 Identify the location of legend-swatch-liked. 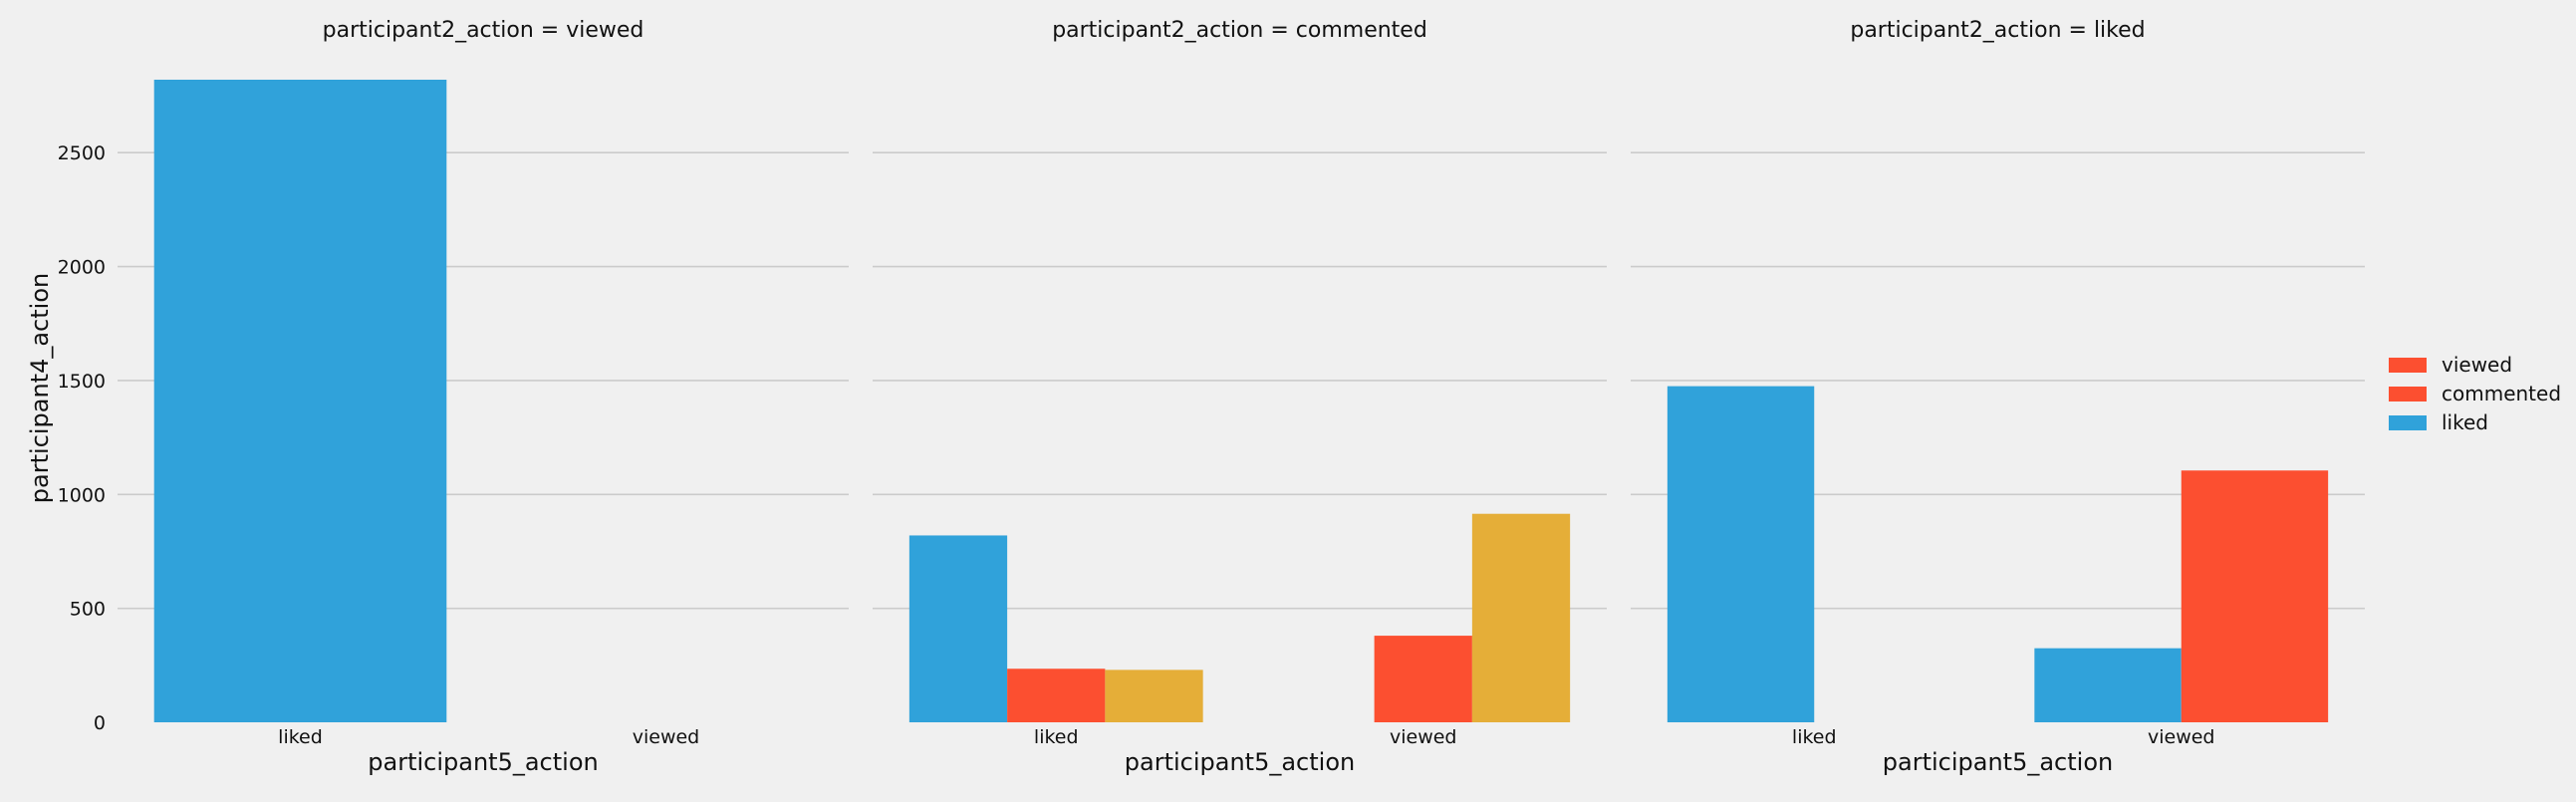
(2408, 422).